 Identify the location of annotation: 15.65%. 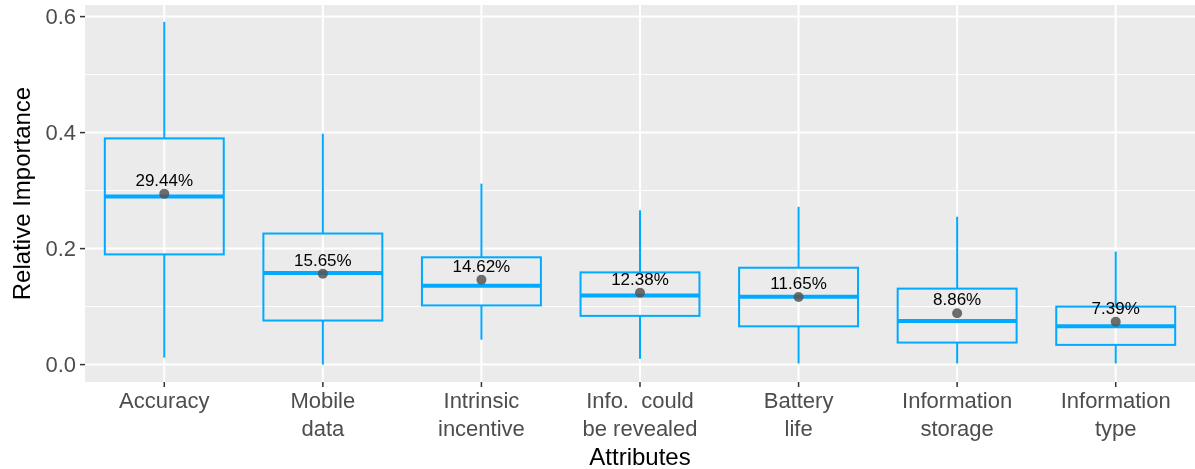
(323, 260).